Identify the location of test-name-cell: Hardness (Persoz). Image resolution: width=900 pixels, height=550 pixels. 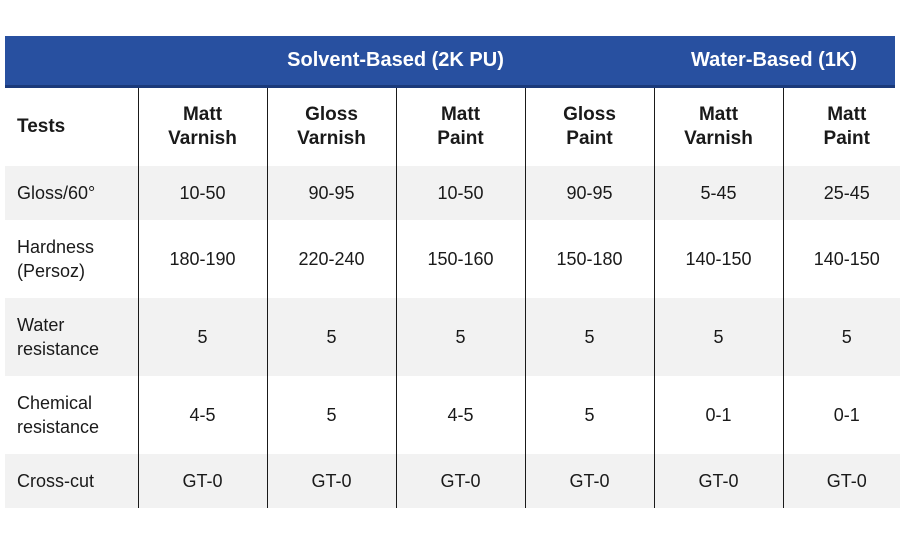
(71, 259).